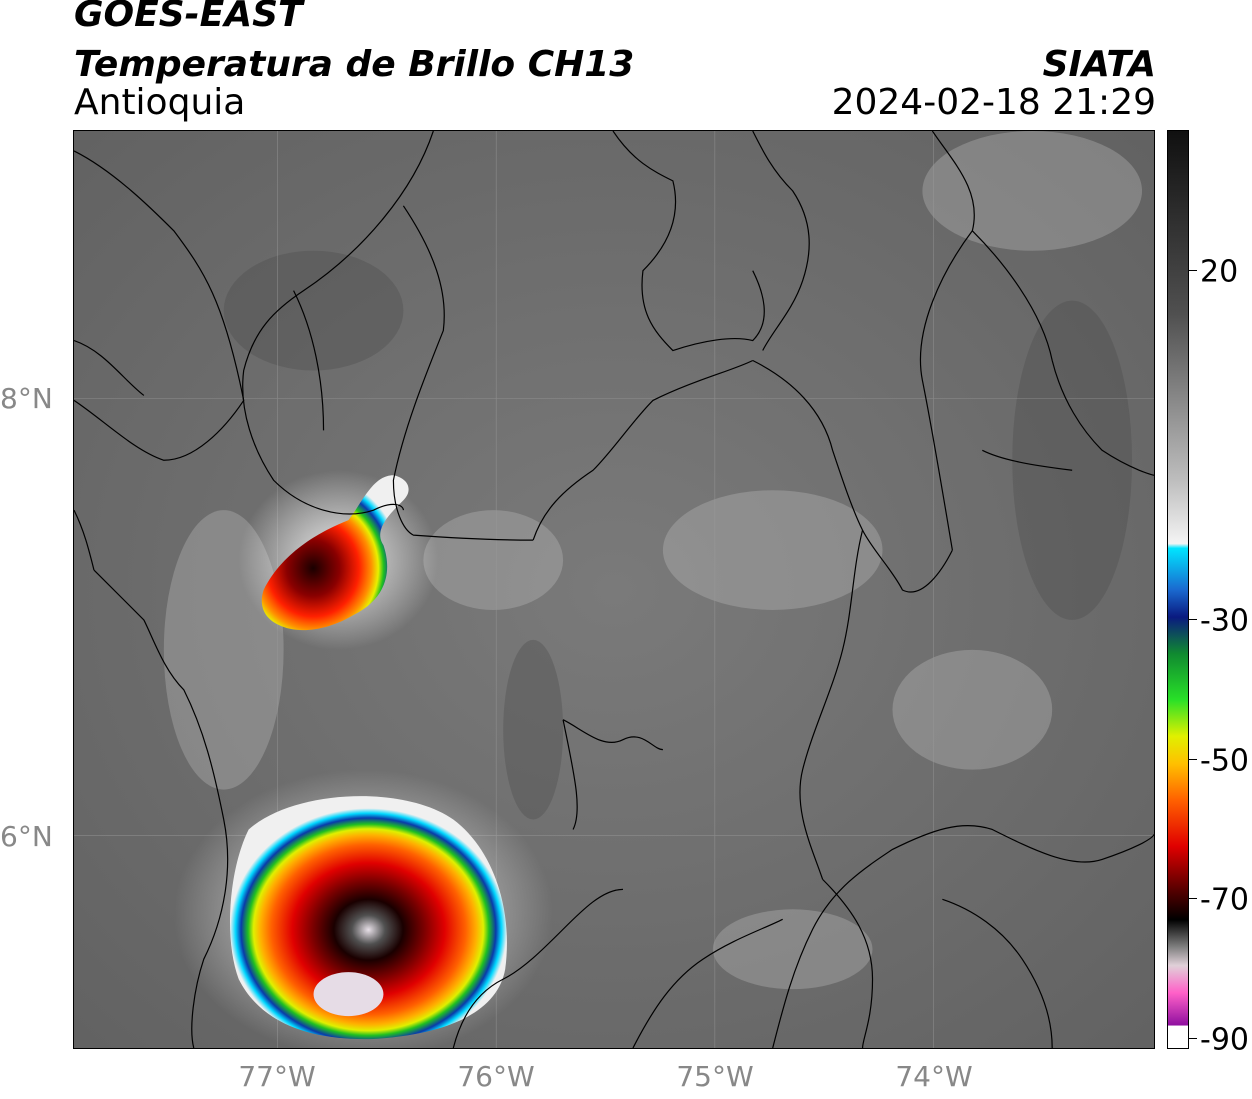 This screenshot has height=1099, width=1252. What do you see at coordinates (993, 102) in the screenshot?
I see `datetime-label: 2024-02-18 21:29` at bounding box center [993, 102].